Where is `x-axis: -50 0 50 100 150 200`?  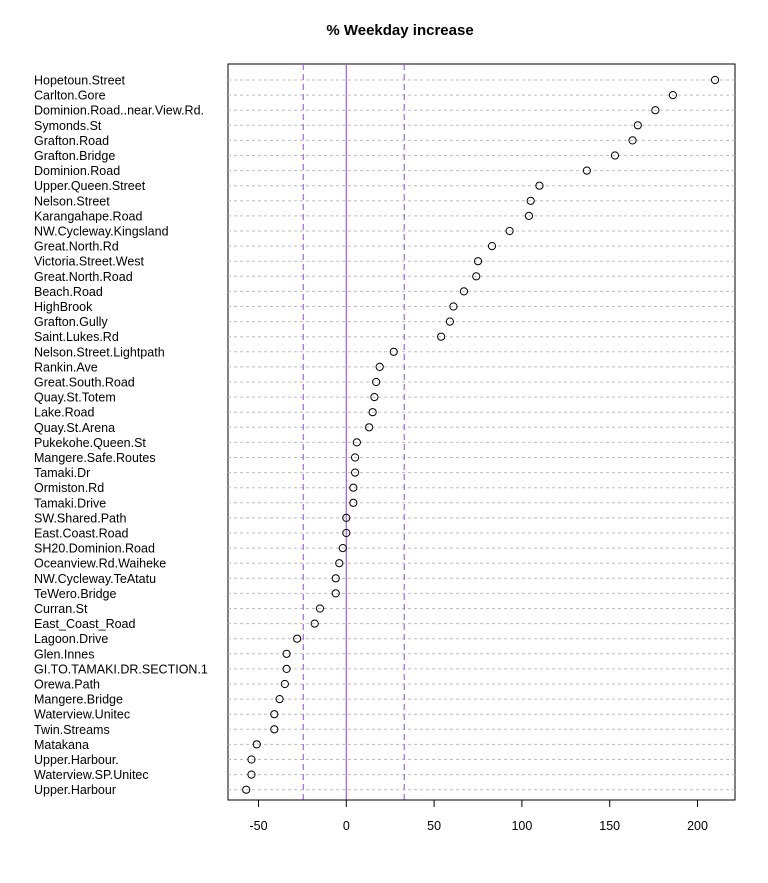 x-axis: -50 0 50 100 150 200 is located at coordinates (478, 816).